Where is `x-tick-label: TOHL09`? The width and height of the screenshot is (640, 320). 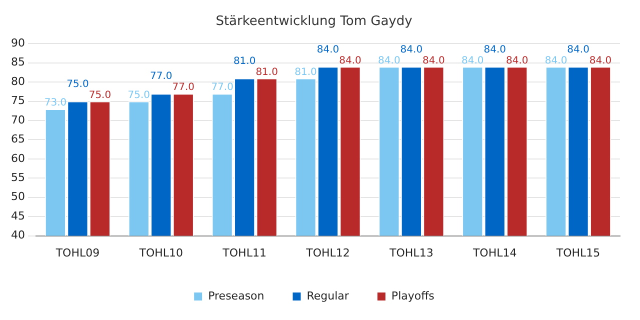
x-tick-label: TOHL09 is located at coordinates (77, 253).